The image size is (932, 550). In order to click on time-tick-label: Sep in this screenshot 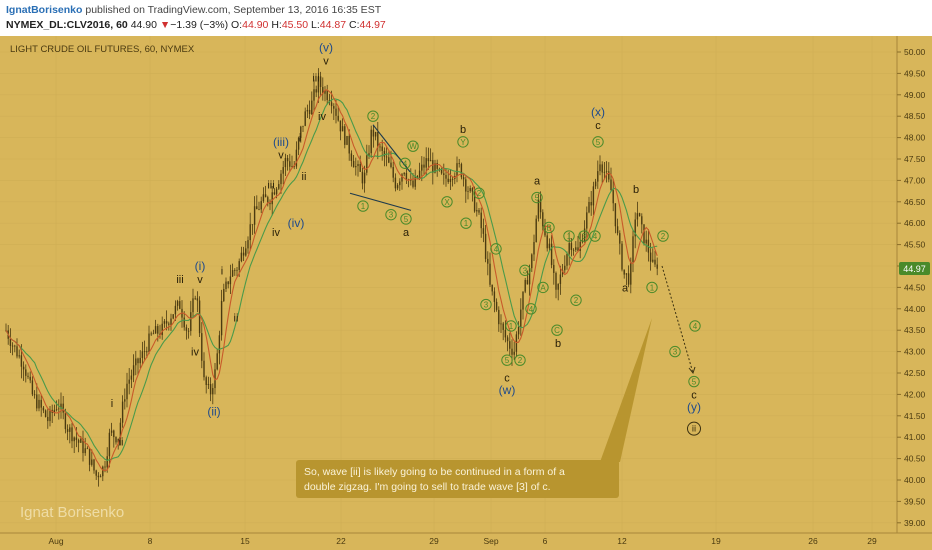, I will do `click(490, 541)`.